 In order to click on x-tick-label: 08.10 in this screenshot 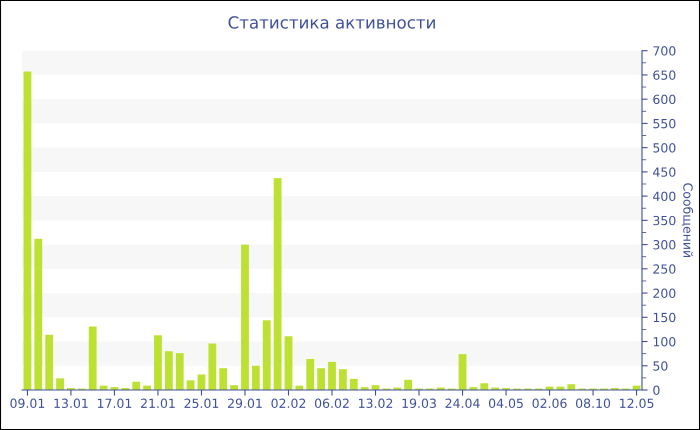, I will do `click(593, 403)`.